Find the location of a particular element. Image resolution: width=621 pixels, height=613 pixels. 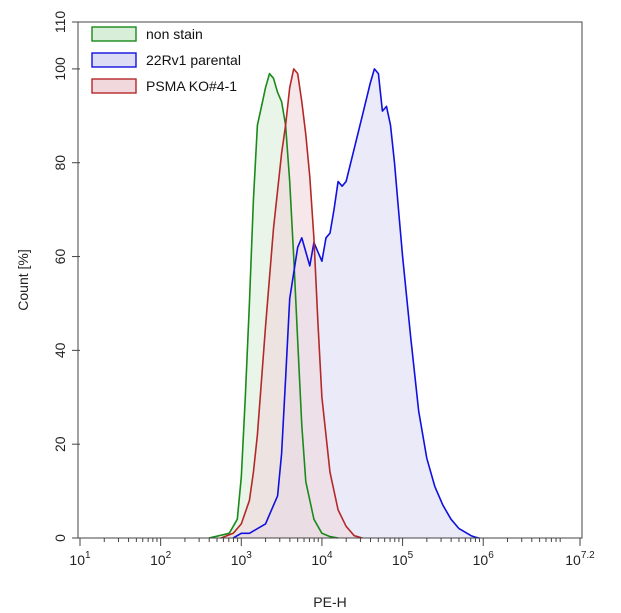

legend: non stain 22Rv1 parental PSMA KO#4-1 is located at coordinates (166, 60).